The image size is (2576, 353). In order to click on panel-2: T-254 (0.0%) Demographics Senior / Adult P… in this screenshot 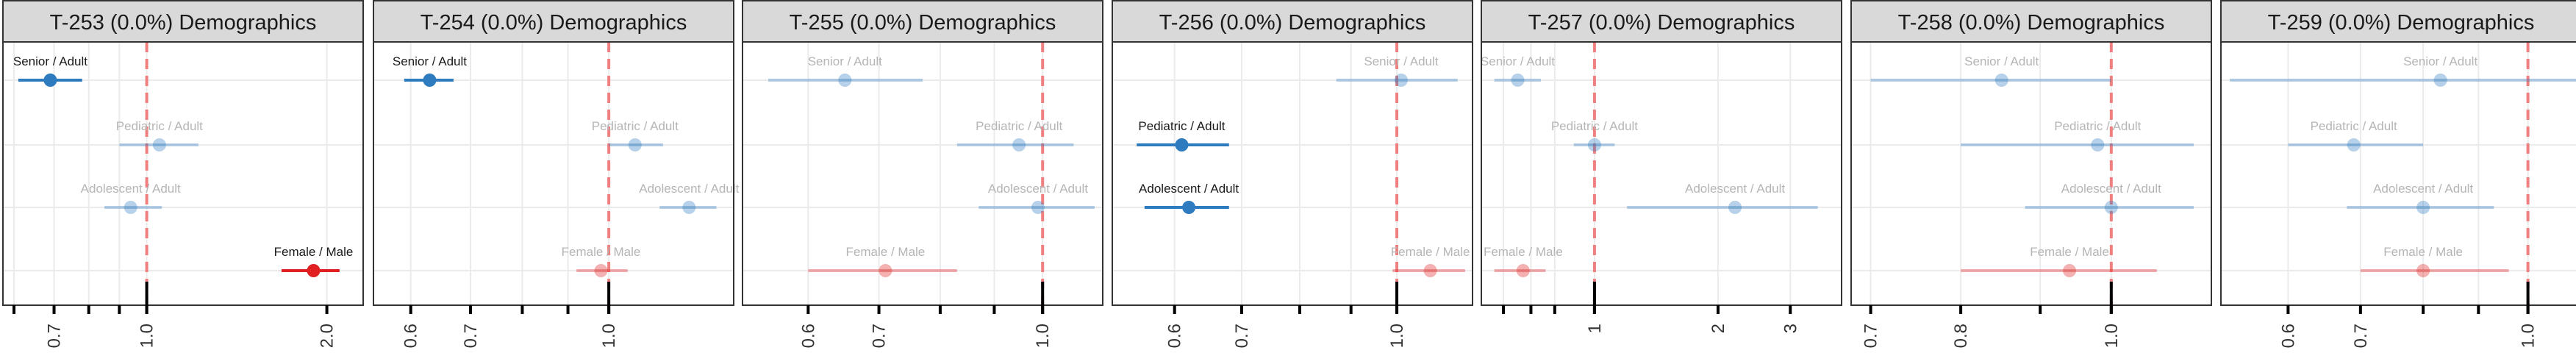, I will do `click(556, 174)`.